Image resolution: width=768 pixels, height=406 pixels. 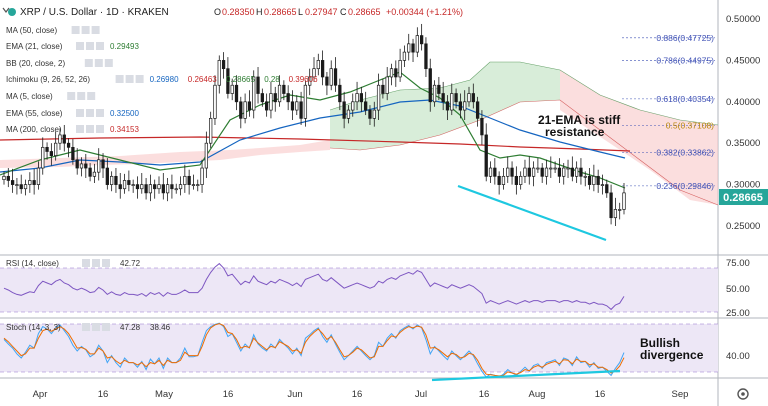 I want to click on price-axis-tick-1: 0.45000, so click(x=743, y=60).